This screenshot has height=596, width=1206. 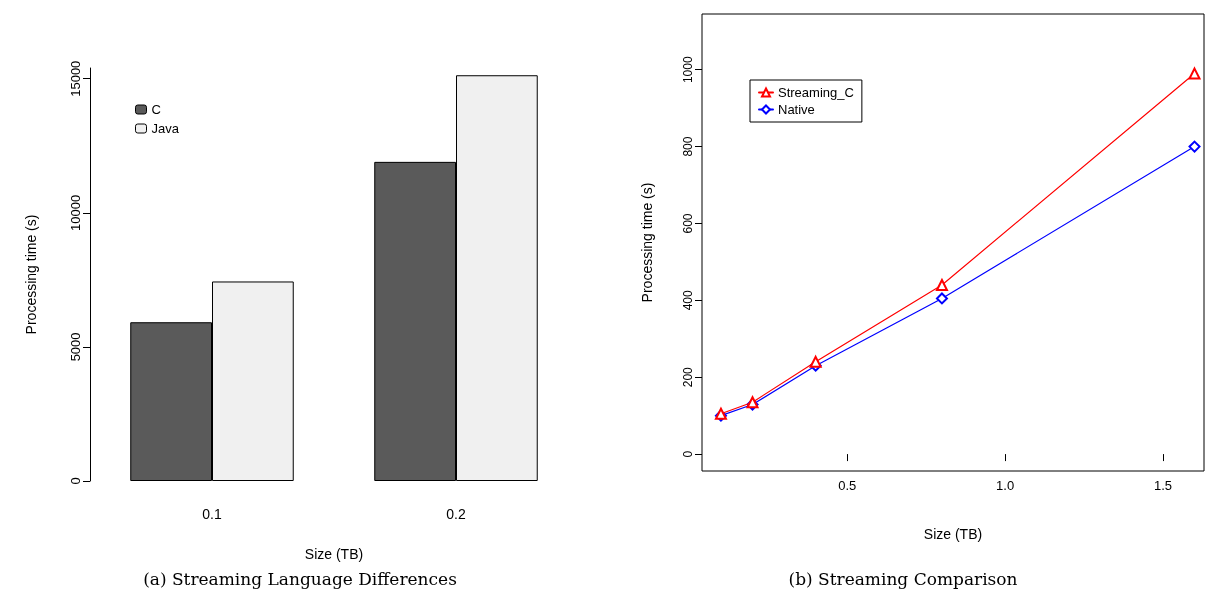 What do you see at coordinates (816, 92) in the screenshot?
I see `legend-label: Streaming_C` at bounding box center [816, 92].